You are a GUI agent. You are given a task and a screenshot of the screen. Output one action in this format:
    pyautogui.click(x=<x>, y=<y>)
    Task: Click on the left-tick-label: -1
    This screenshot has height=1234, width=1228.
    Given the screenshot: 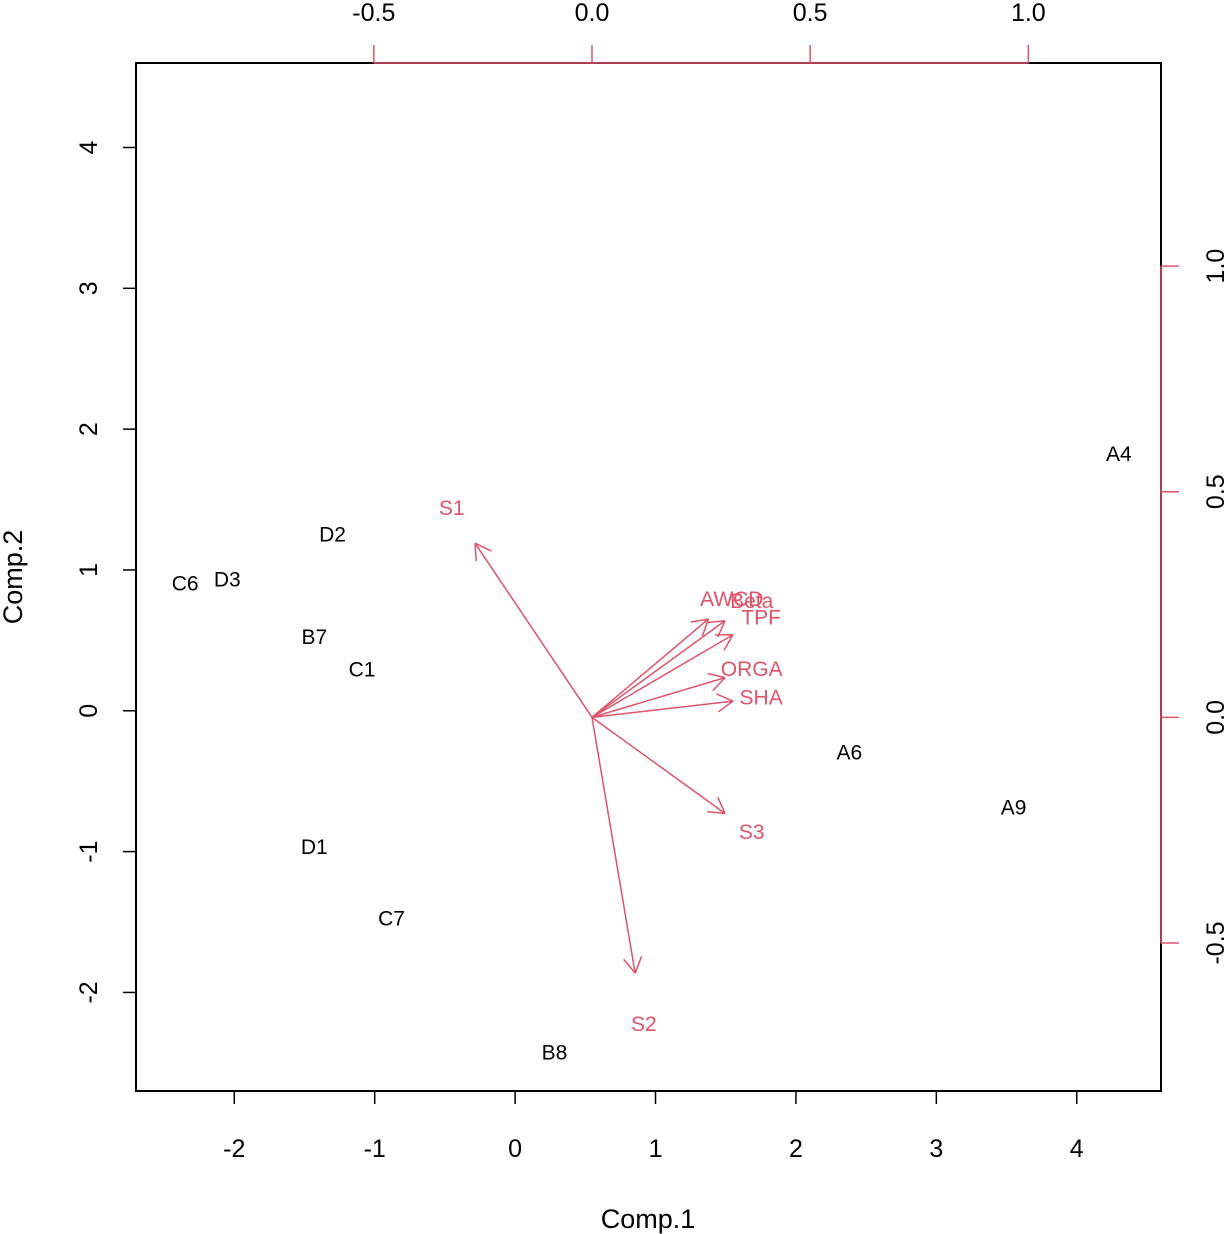 What is the action you would take?
    pyautogui.click(x=89, y=851)
    